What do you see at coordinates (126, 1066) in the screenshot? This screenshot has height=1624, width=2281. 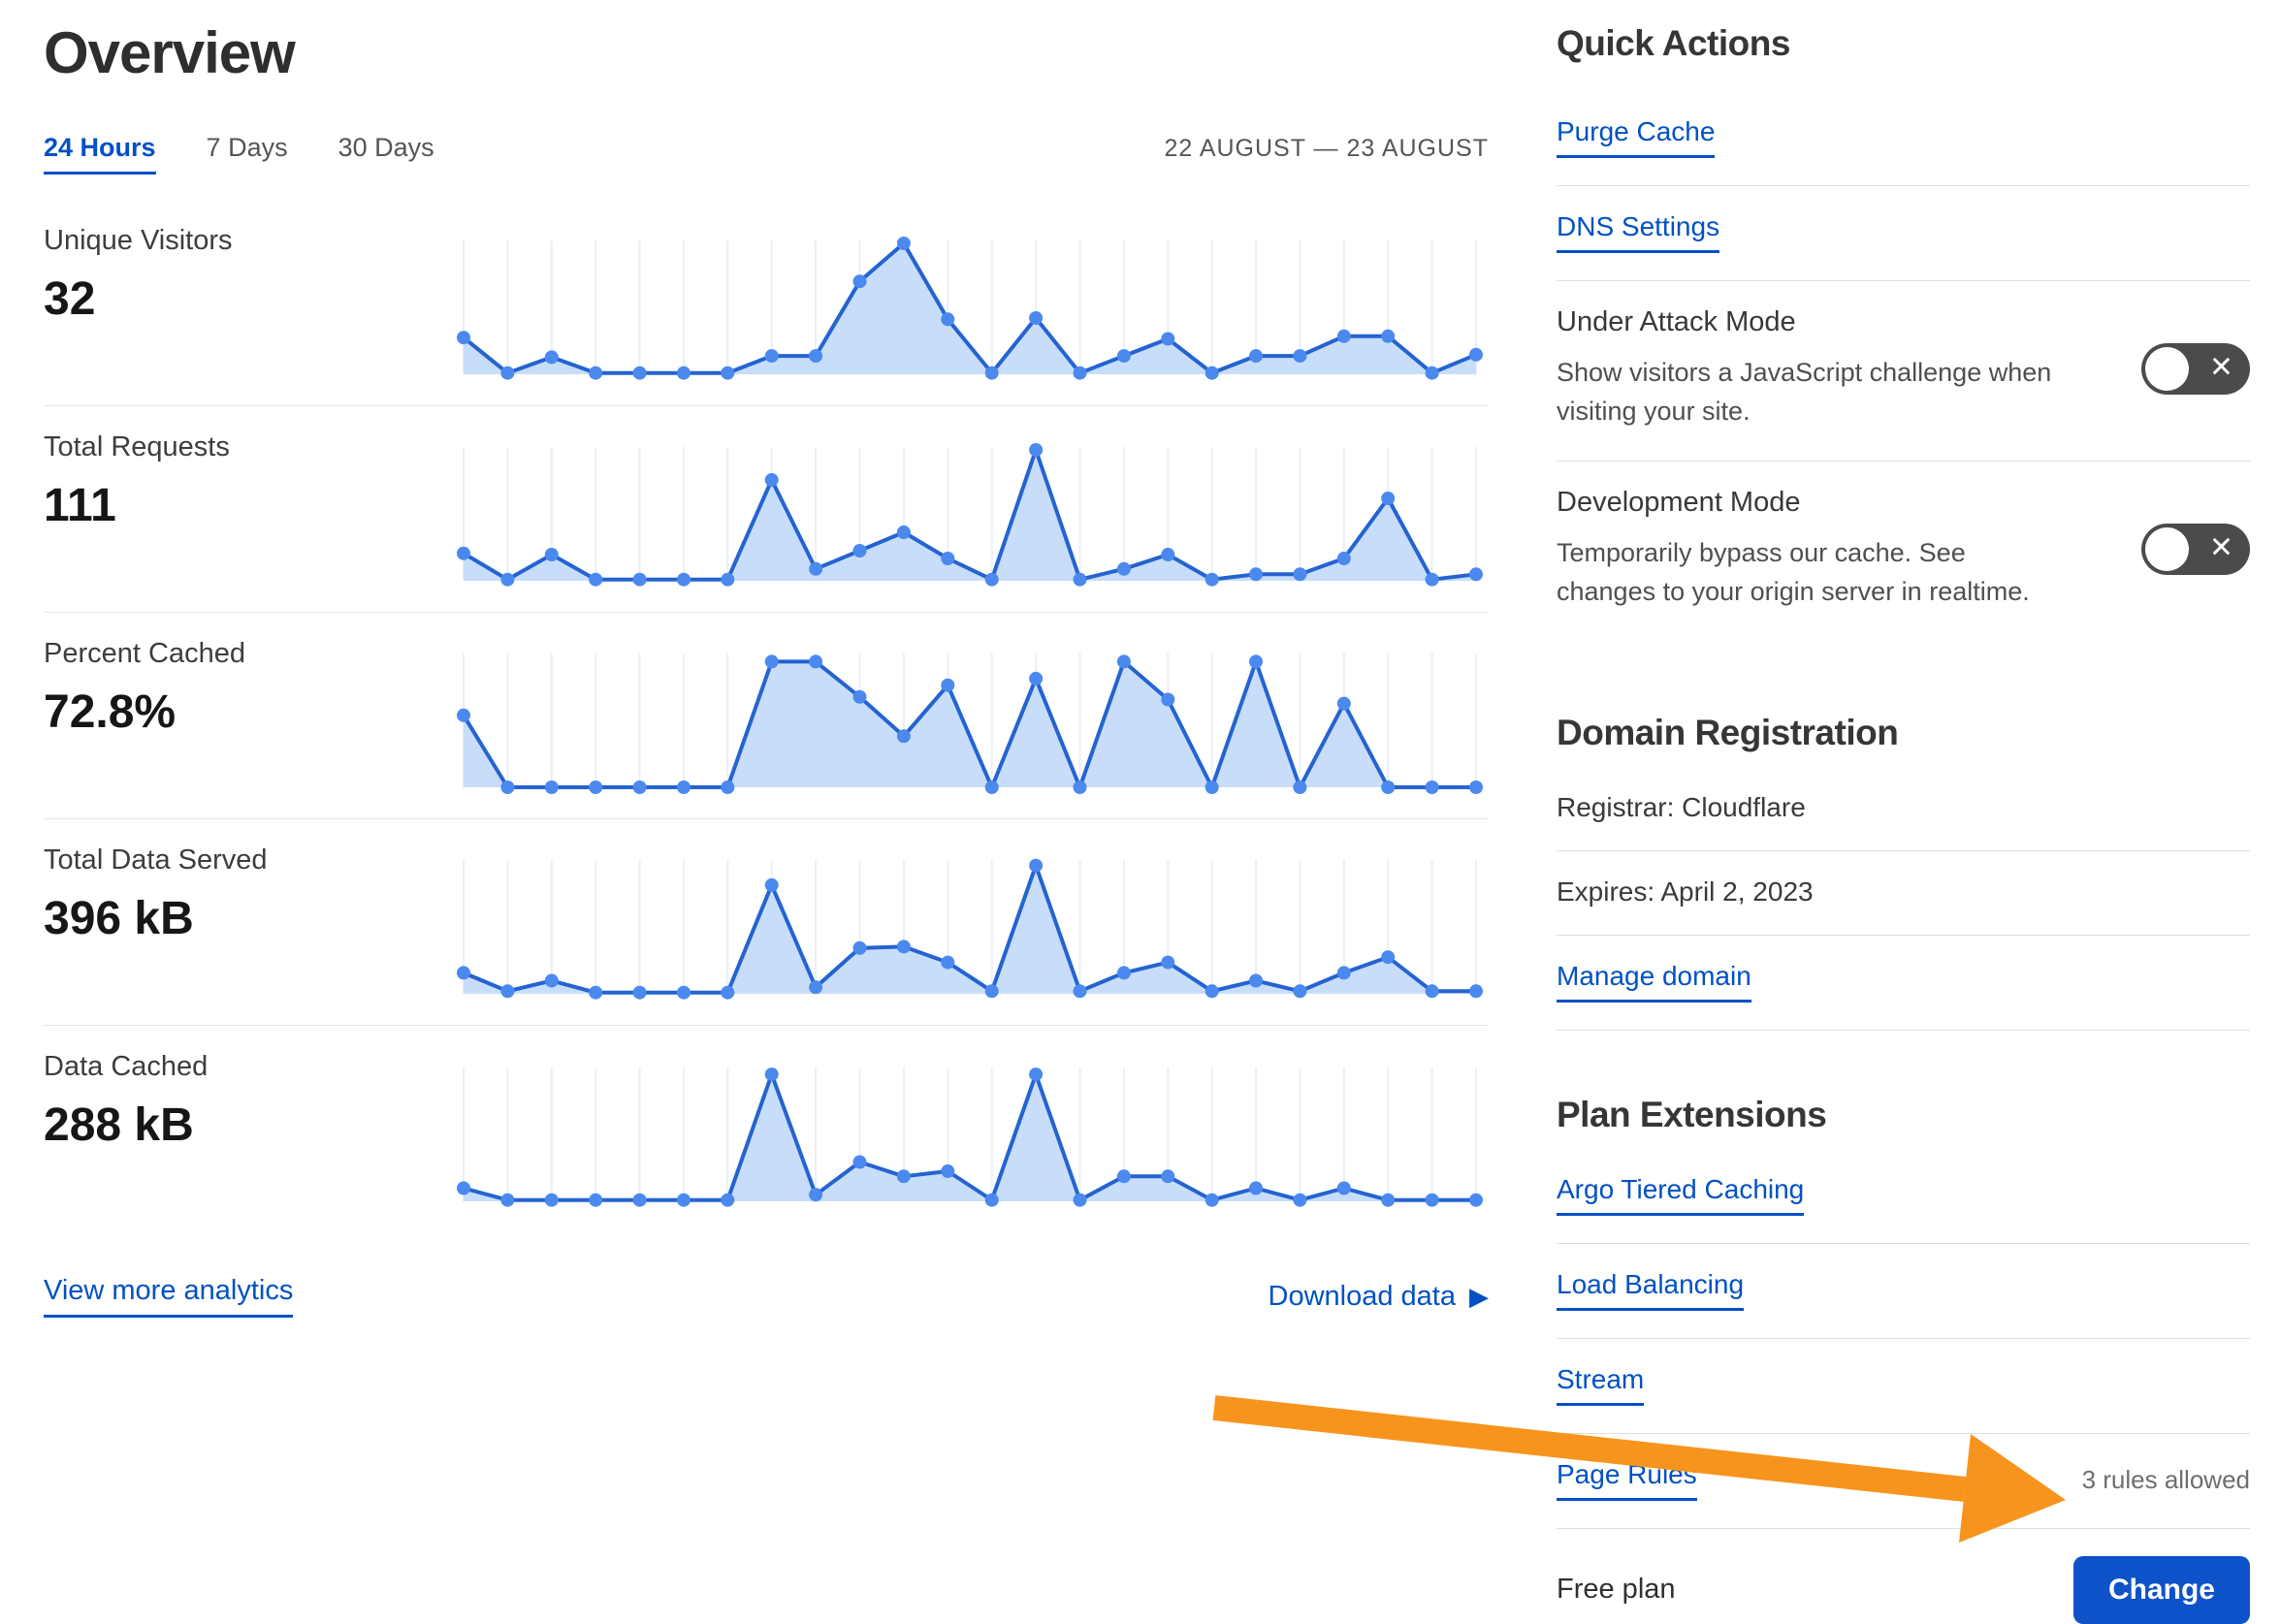 I see `metric-label: Data Cached` at bounding box center [126, 1066].